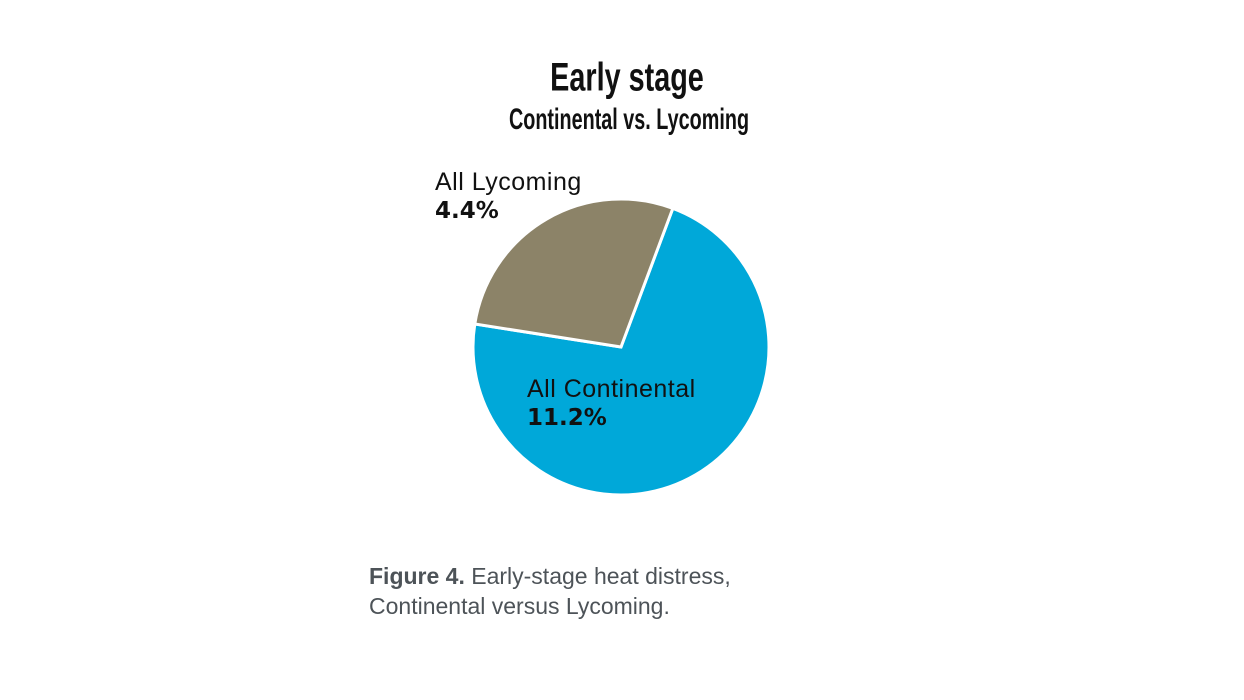 The image size is (1244, 700). What do you see at coordinates (629, 119) in the screenshot?
I see `chart-subtitle: Continental vs. Lycoming` at bounding box center [629, 119].